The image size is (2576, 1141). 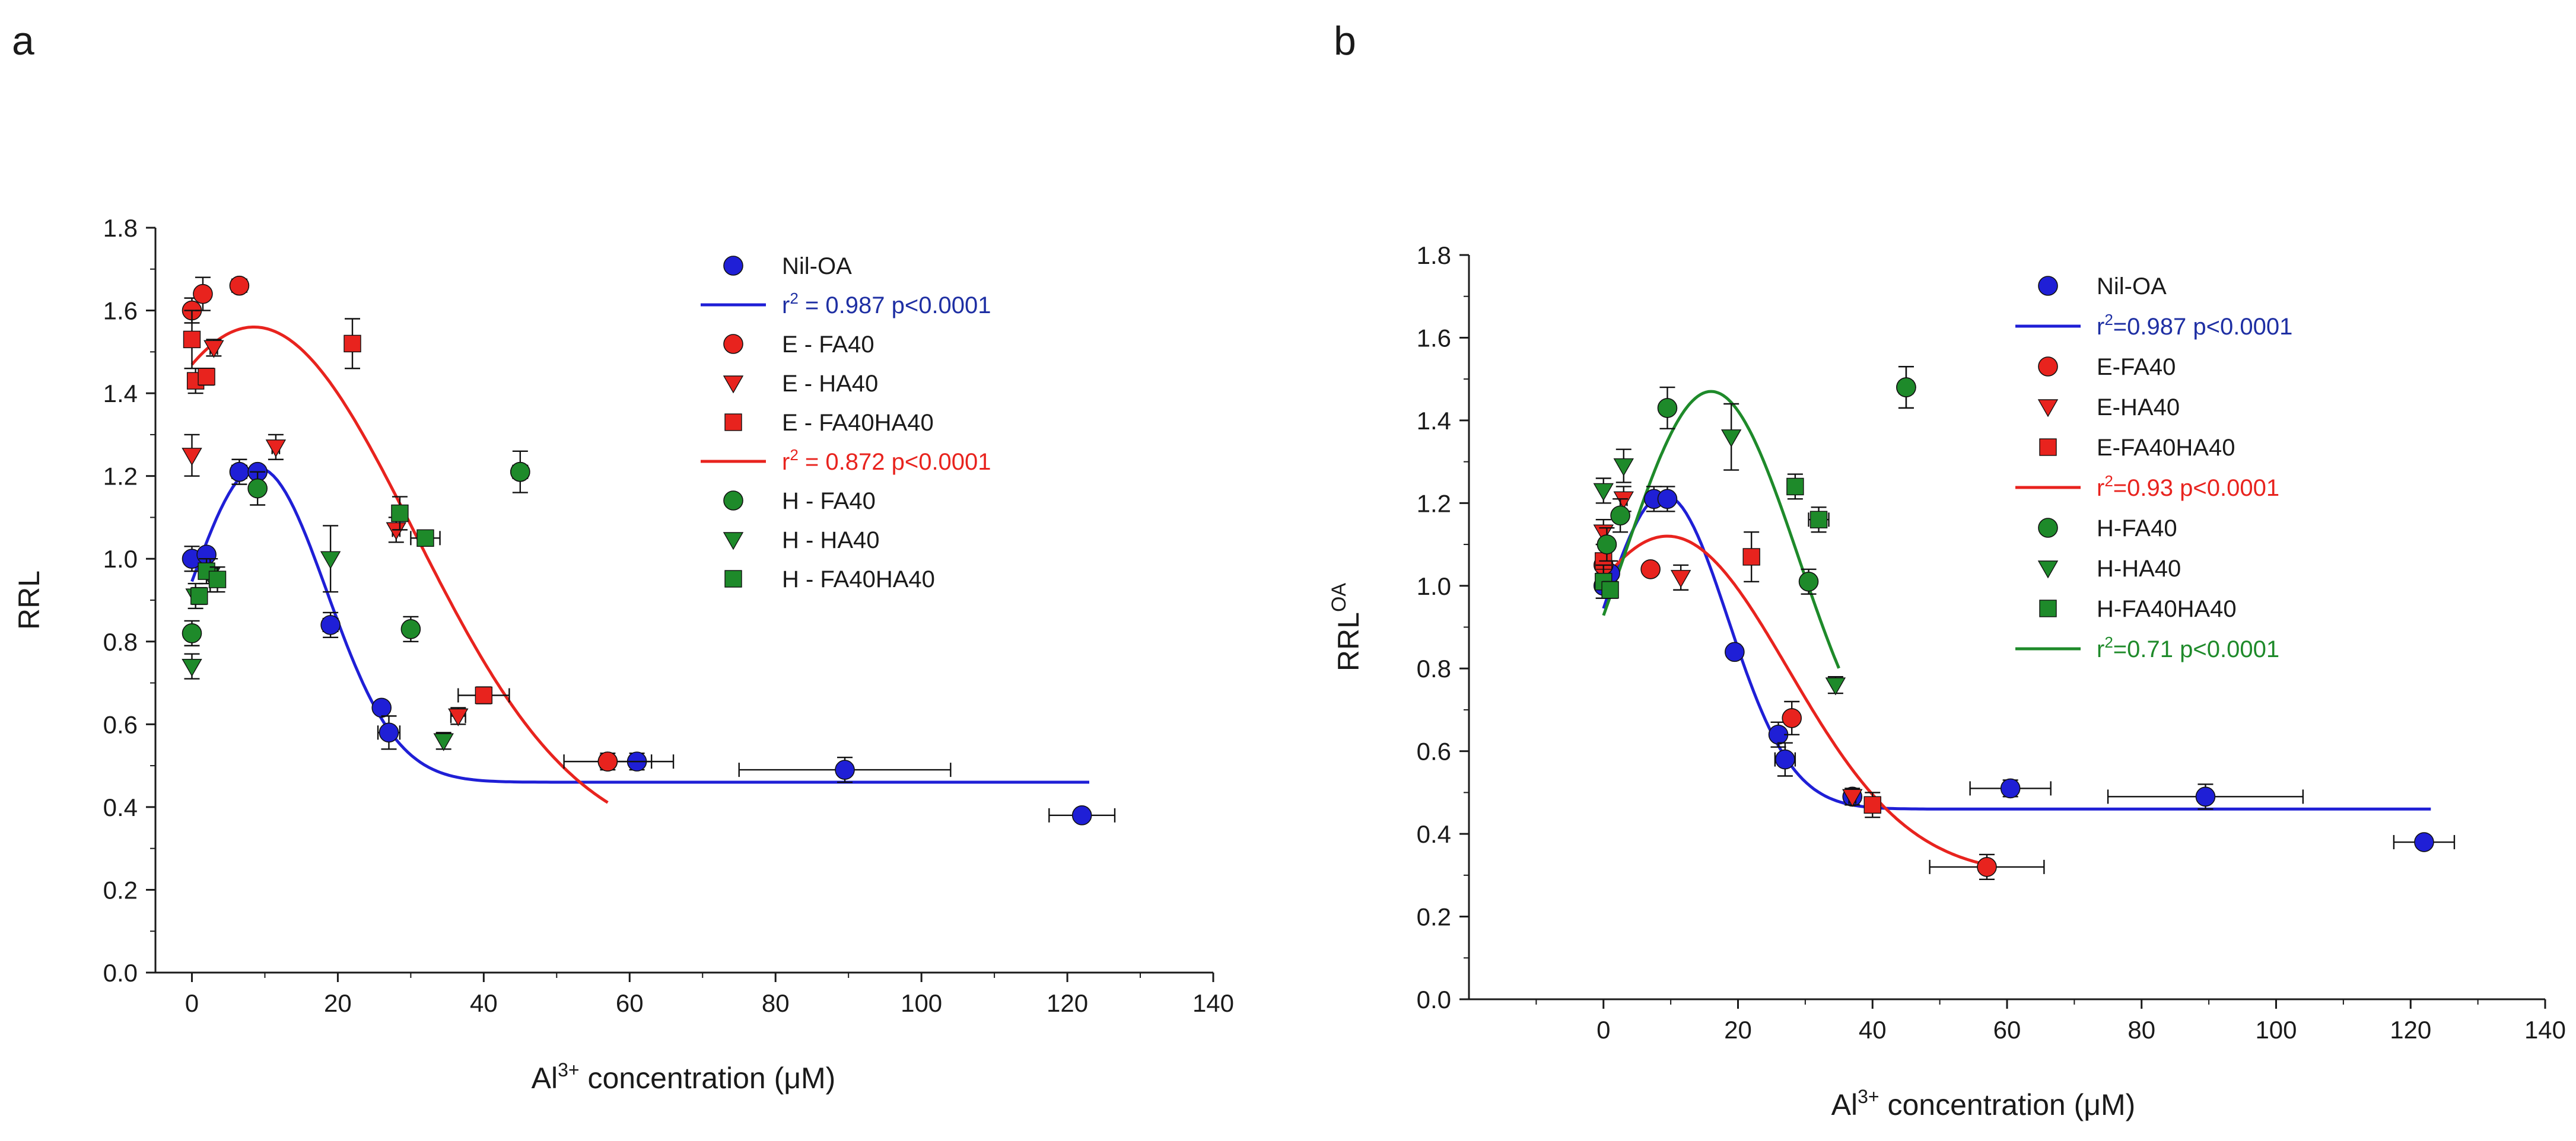 What do you see at coordinates (846, 460) in the screenshot?
I see `legend-entry: r2 = 0.872 p<0.0001` at bounding box center [846, 460].